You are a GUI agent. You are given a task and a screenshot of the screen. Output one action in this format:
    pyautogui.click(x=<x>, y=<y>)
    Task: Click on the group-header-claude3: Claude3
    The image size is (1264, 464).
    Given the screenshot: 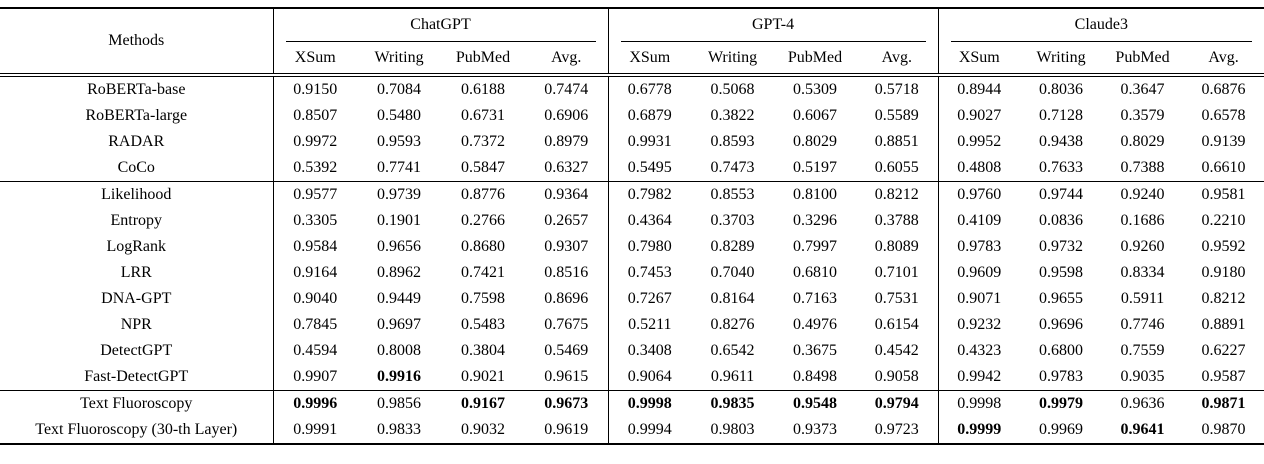 What is the action you would take?
    pyautogui.click(x=1100, y=25)
    